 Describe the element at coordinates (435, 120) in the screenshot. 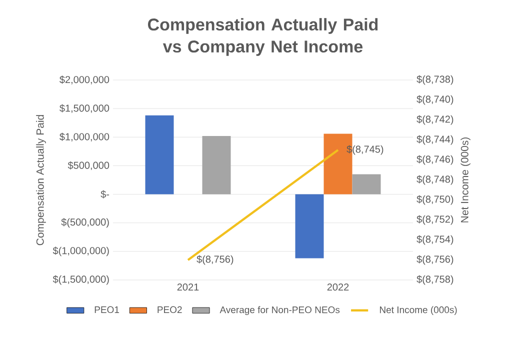

I see `y2-tick-label: $(8,742)` at that location.